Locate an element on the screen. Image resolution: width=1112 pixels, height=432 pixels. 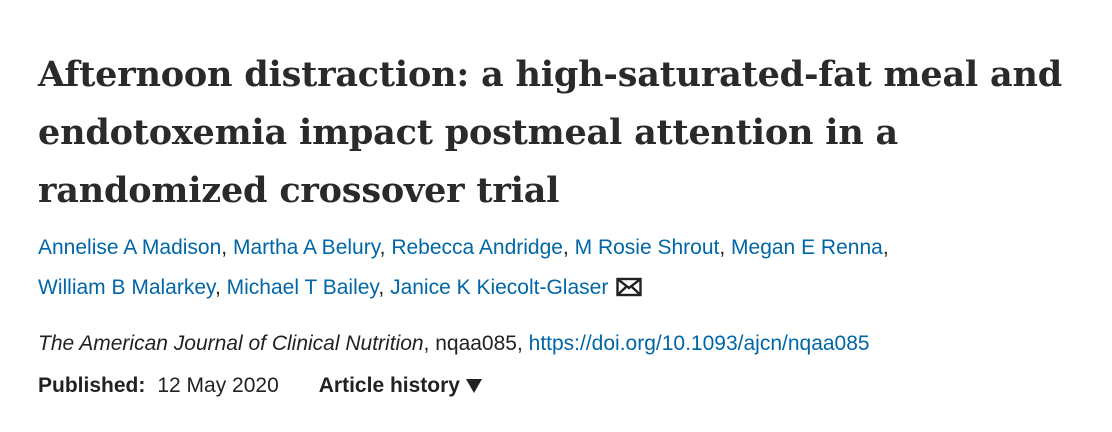
envelope-icon is located at coordinates (629, 284).